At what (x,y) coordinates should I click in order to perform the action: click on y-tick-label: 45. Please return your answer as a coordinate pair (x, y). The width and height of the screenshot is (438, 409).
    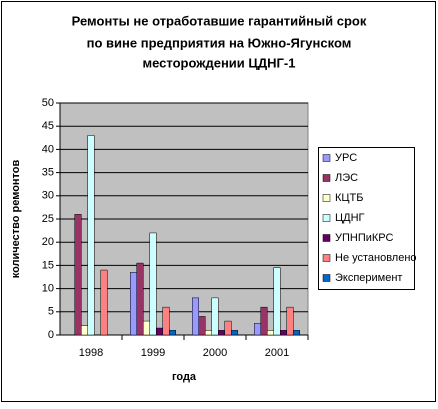
    Looking at the image, I should click on (48, 126).